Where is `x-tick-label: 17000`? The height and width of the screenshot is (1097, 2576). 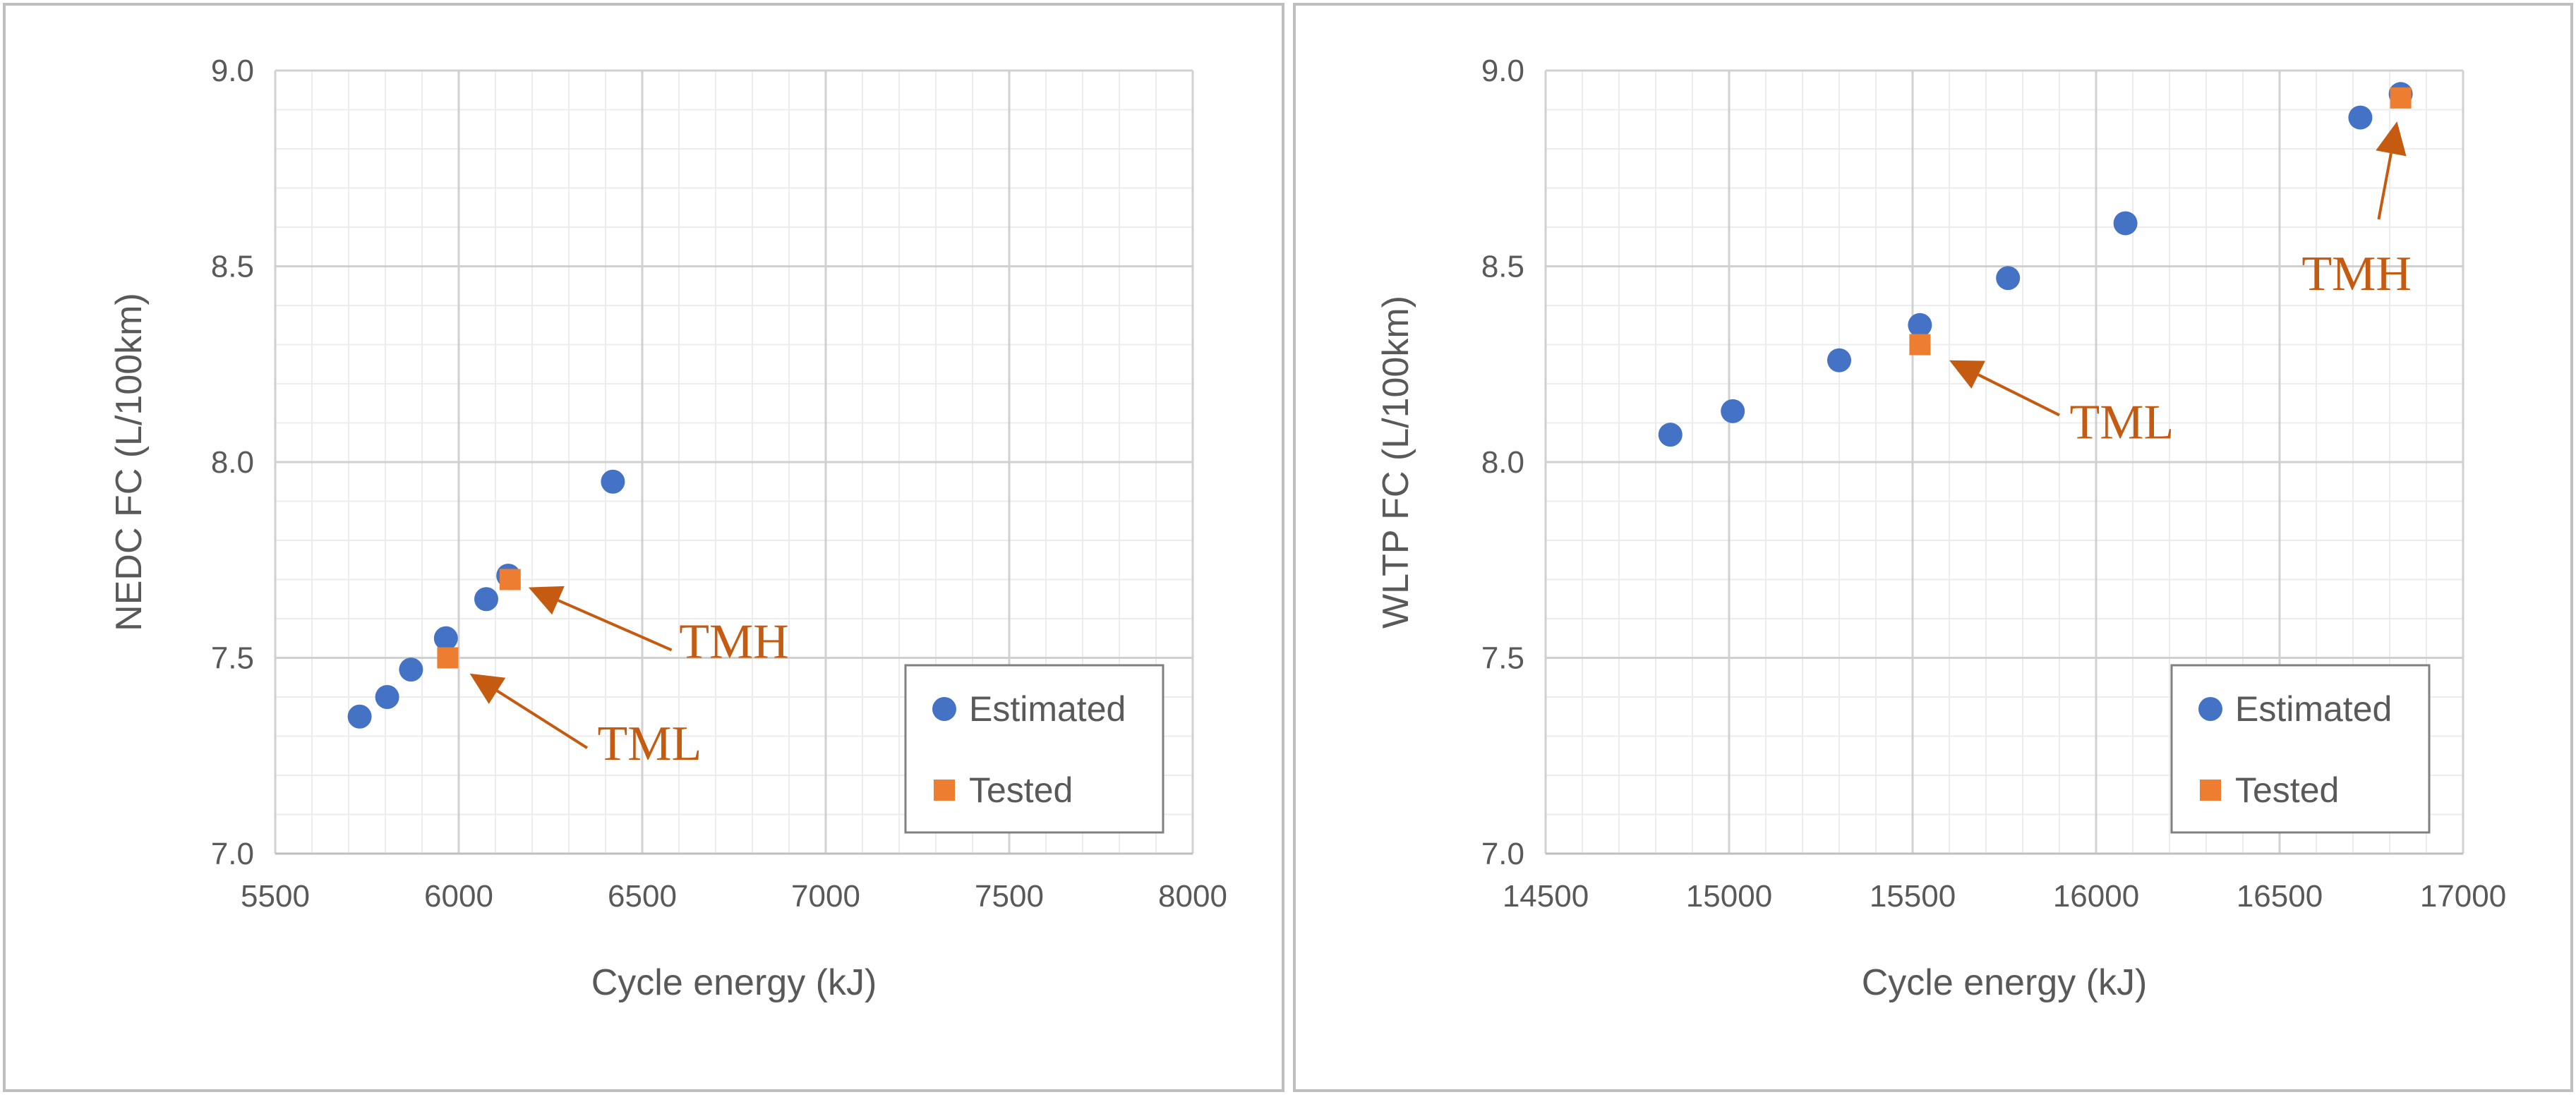
x-tick-label: 17000 is located at coordinates (2463, 896).